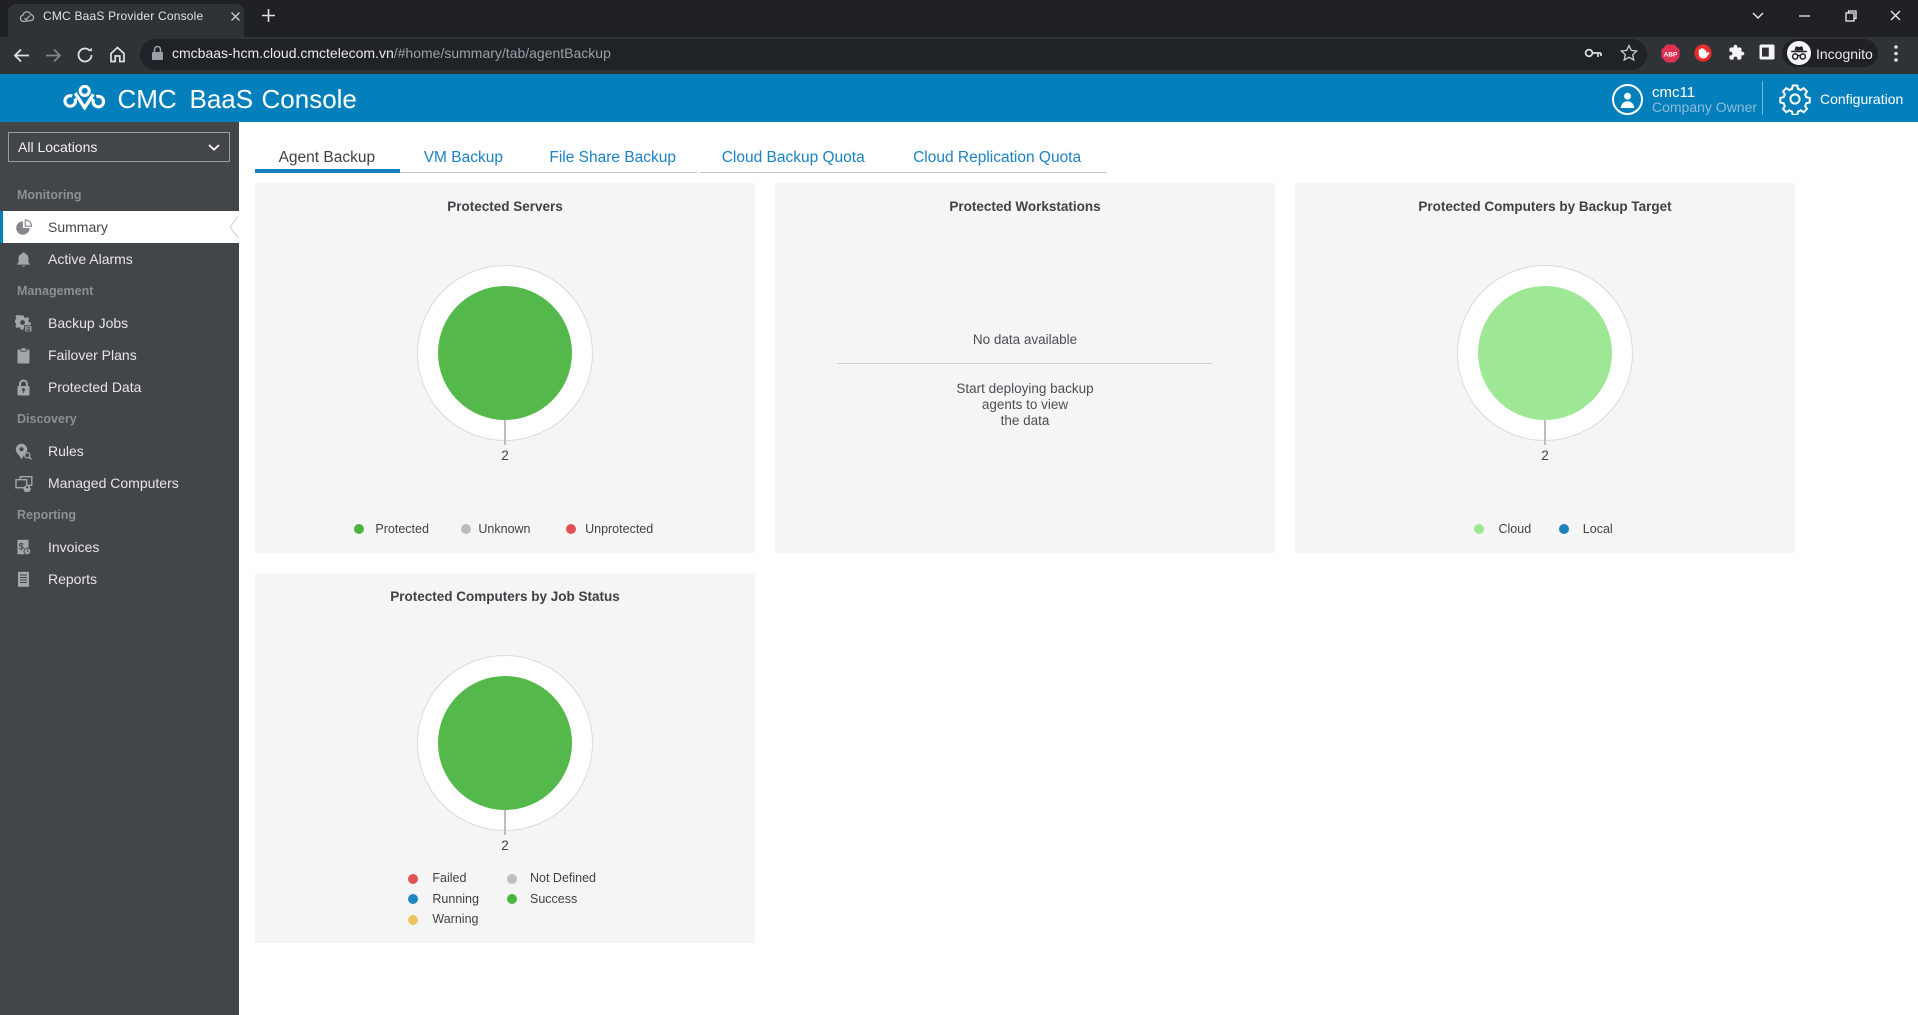 The height and width of the screenshot is (1015, 1918). What do you see at coordinates (1671, 54) in the screenshot?
I see `svg-text: ABP` at bounding box center [1671, 54].